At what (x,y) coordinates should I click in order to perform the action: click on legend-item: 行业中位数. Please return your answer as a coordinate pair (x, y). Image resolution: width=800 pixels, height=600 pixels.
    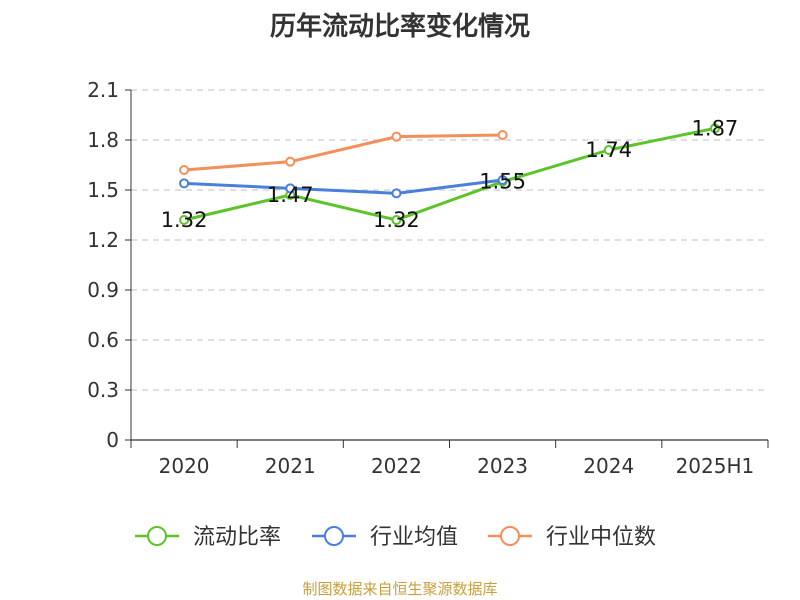
    Looking at the image, I should click on (572, 537).